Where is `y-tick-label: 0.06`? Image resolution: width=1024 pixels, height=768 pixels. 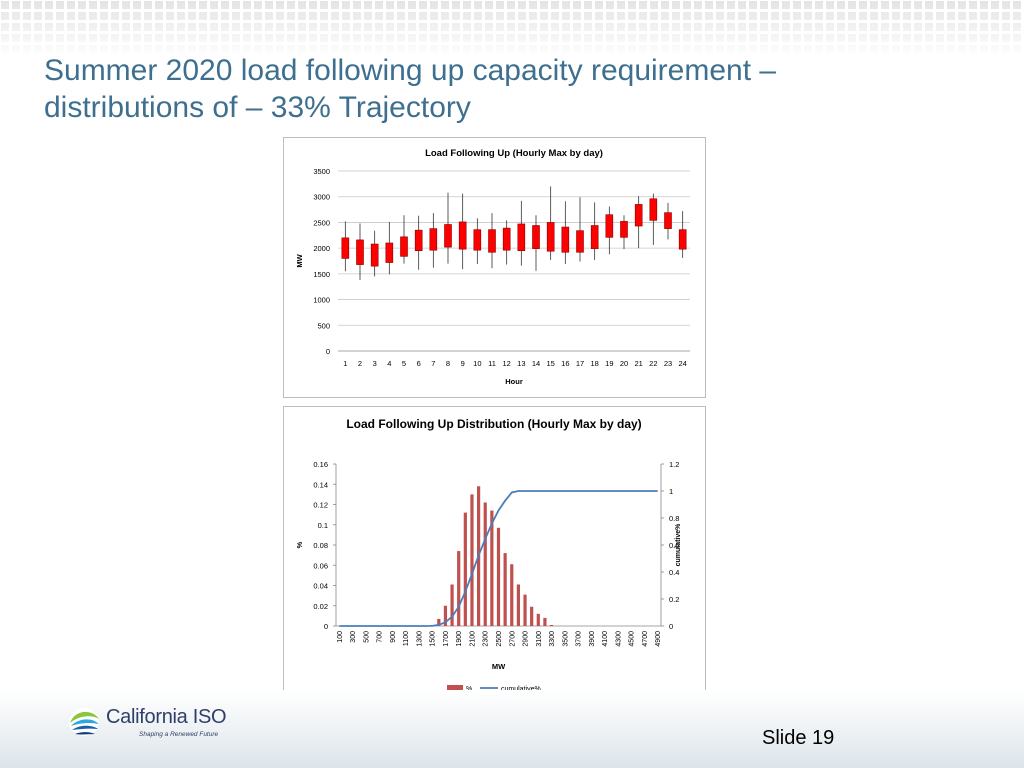
y-tick-label: 0.06 is located at coordinates (320, 565).